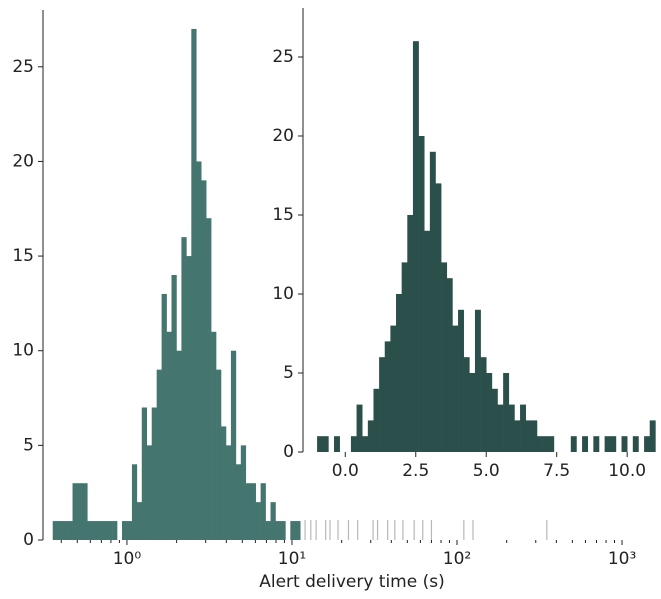 This screenshot has height=599, width=661. I want to click on x-tick-label: 10², so click(457, 559).